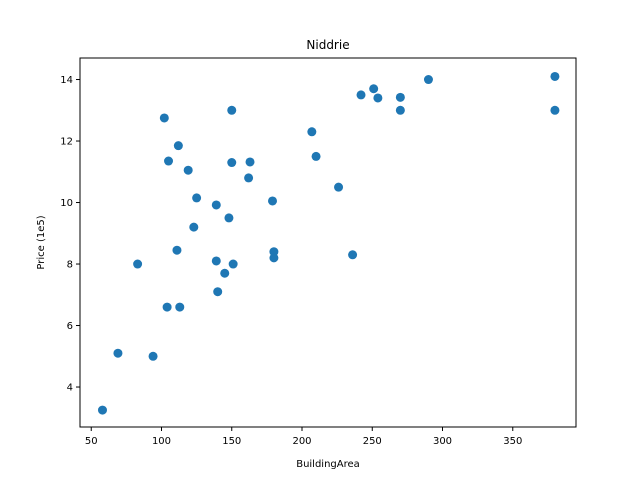 The height and width of the screenshot is (480, 640). What do you see at coordinates (70, 388) in the screenshot?
I see `y-tick-label: 4` at bounding box center [70, 388].